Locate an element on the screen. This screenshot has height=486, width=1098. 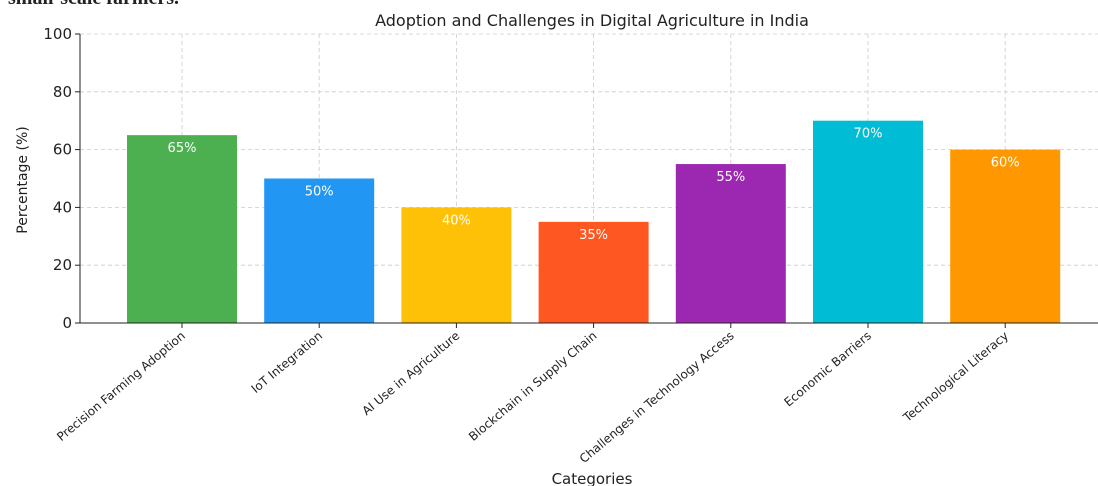
x-tick-label: Technological Literacy is located at coordinates (955, 377).